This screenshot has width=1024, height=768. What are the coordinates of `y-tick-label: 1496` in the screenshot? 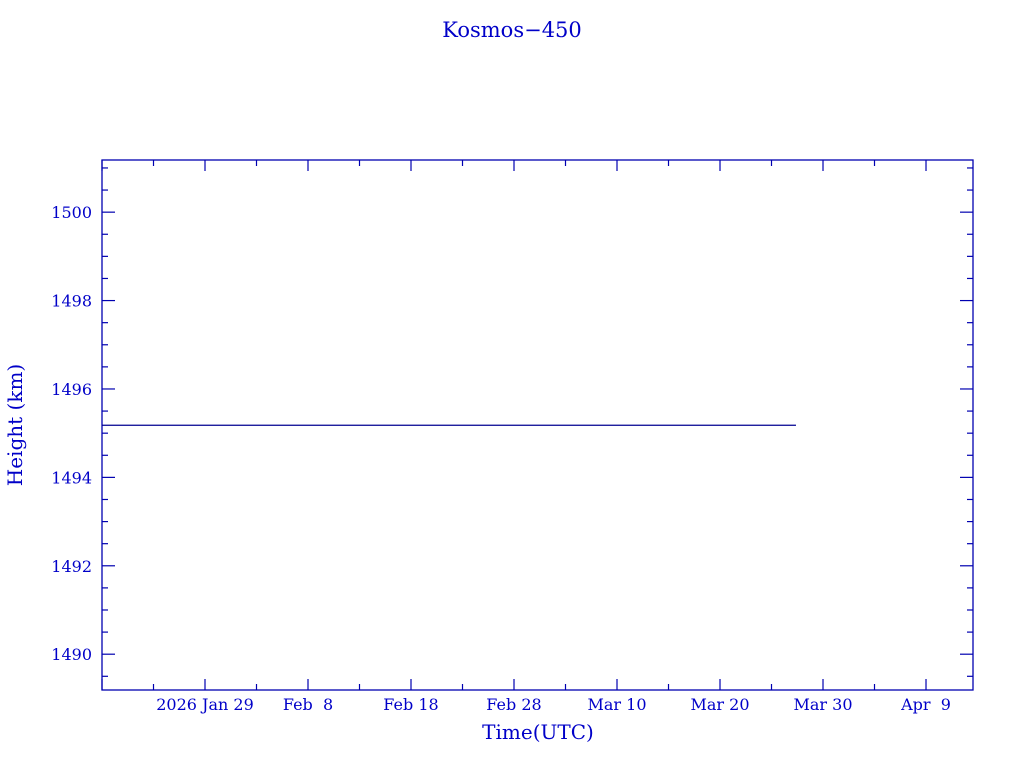 It's located at (71, 389).